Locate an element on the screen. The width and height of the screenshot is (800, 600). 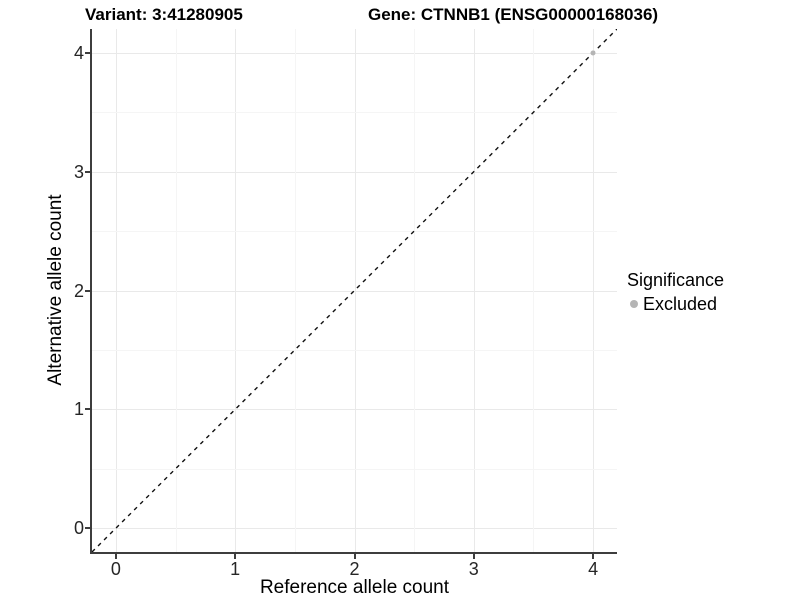
y-tick-label: 0 is located at coordinates (78, 528).